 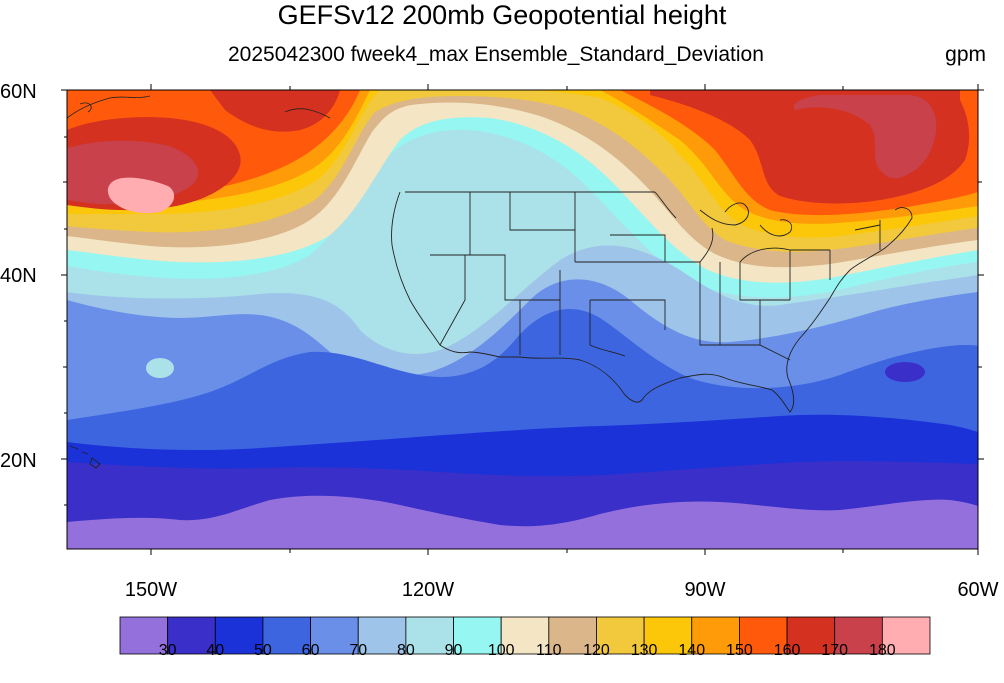 I want to click on lon-label-90w: 90W, so click(x=705, y=590).